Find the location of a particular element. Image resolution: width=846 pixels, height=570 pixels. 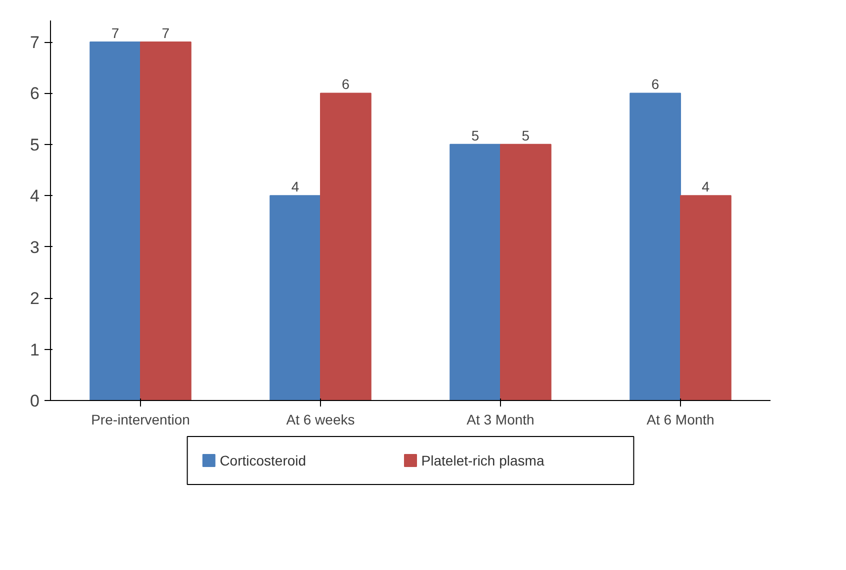

legend-label: Platelet-rich plasma is located at coordinates (482, 460).